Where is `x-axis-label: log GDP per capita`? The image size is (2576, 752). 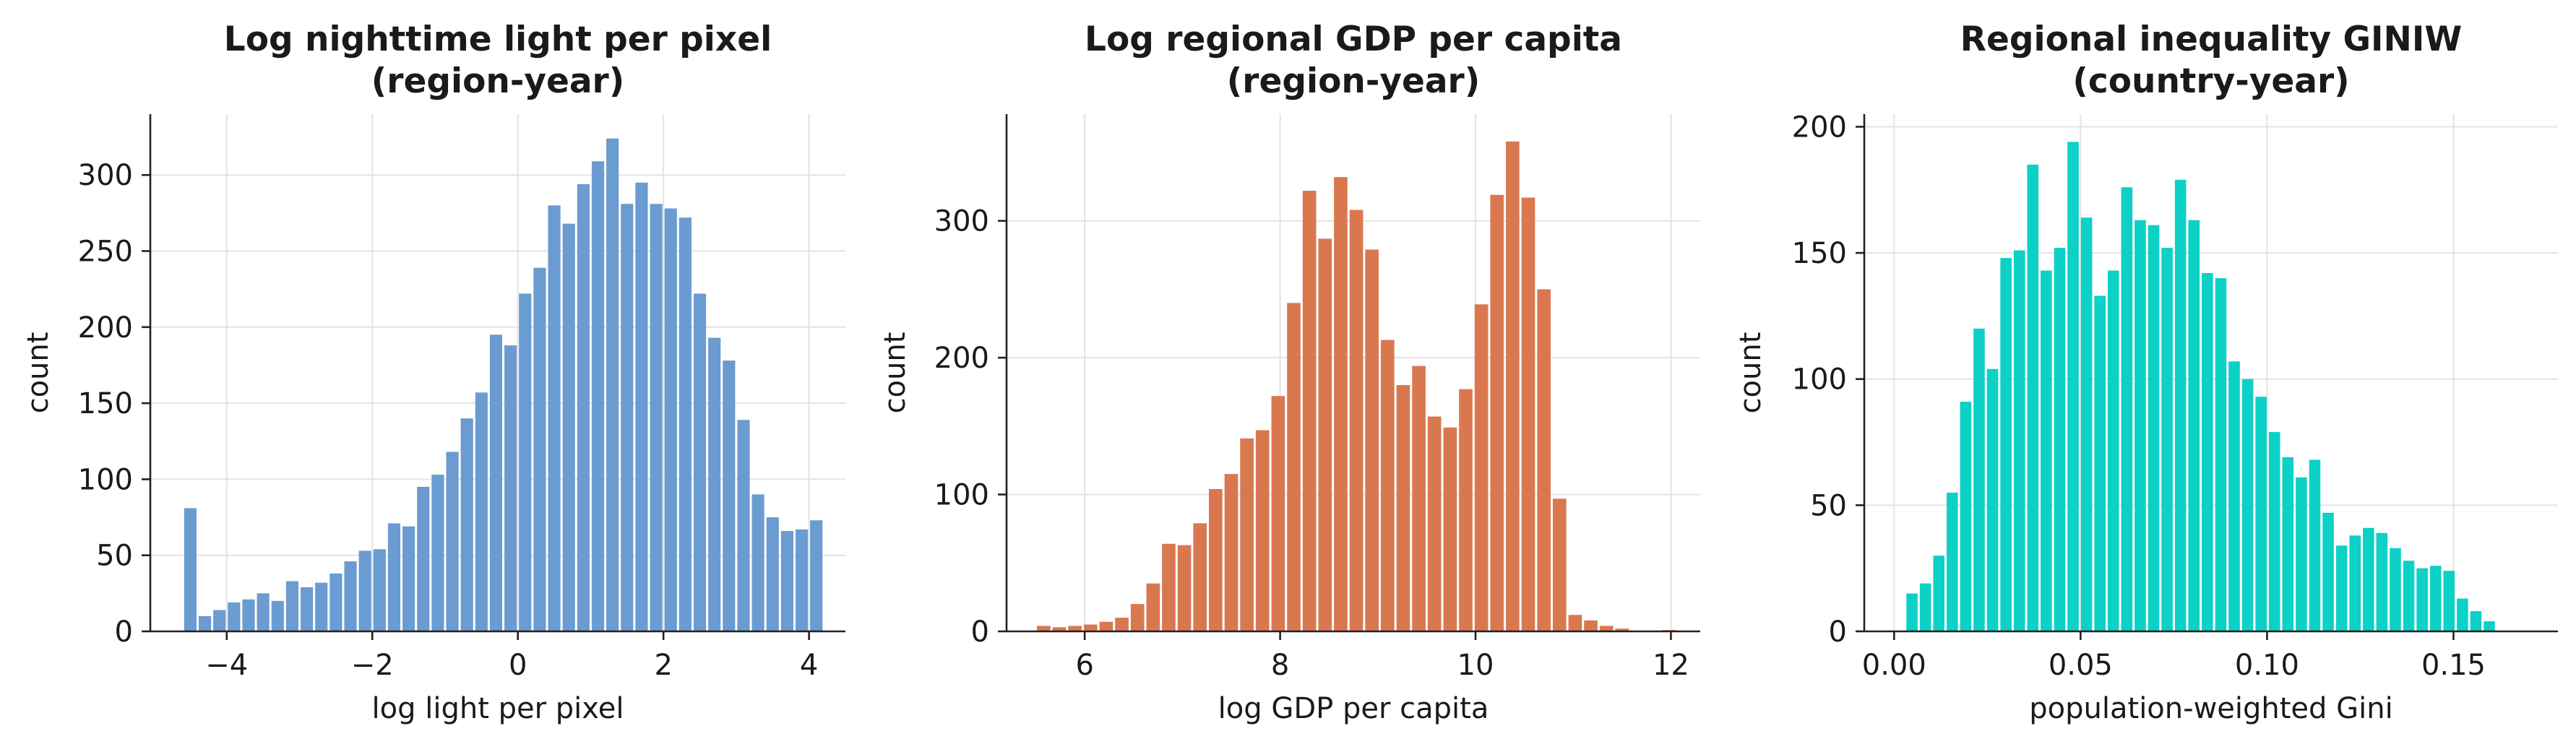
x-axis-label: log GDP per capita is located at coordinates (1353, 708).